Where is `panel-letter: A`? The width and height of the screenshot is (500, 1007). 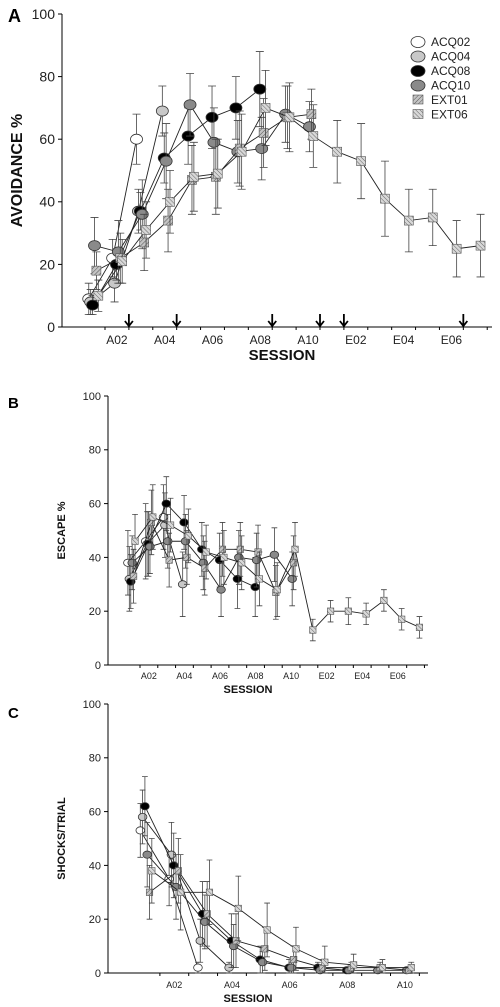
panel-letter: A is located at coordinates (14, 16).